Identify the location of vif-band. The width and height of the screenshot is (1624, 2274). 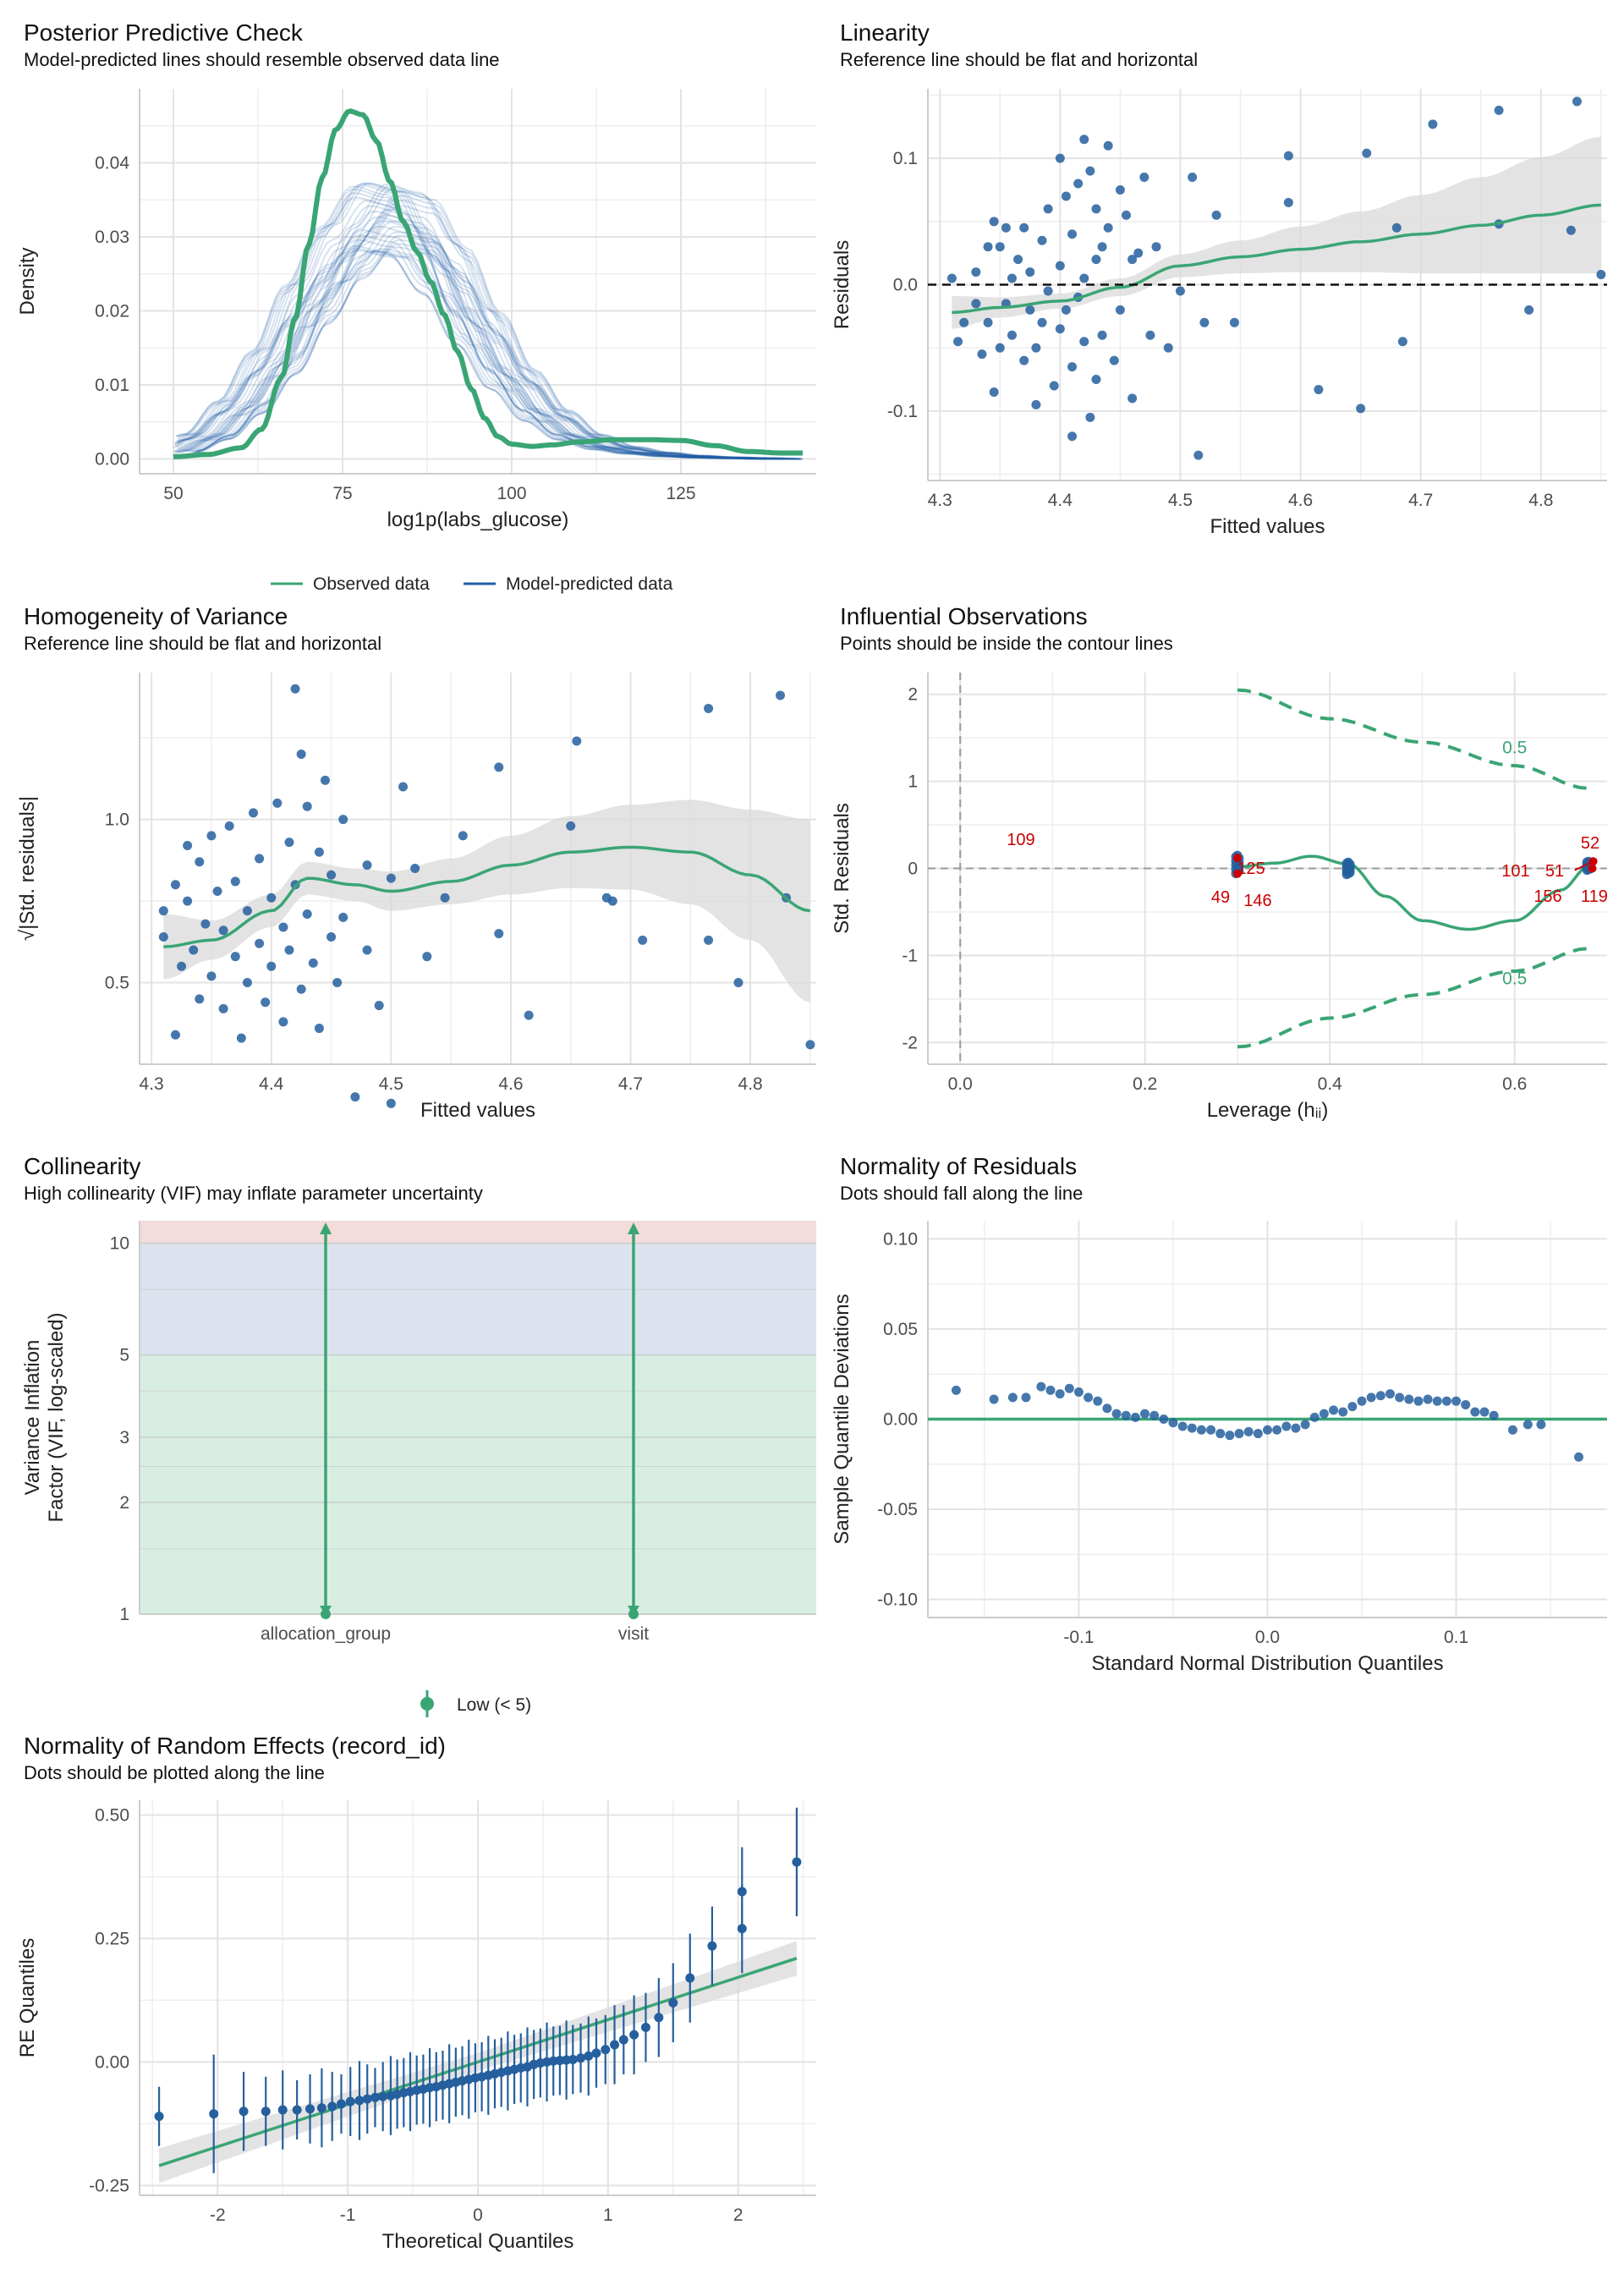
(478, 1299).